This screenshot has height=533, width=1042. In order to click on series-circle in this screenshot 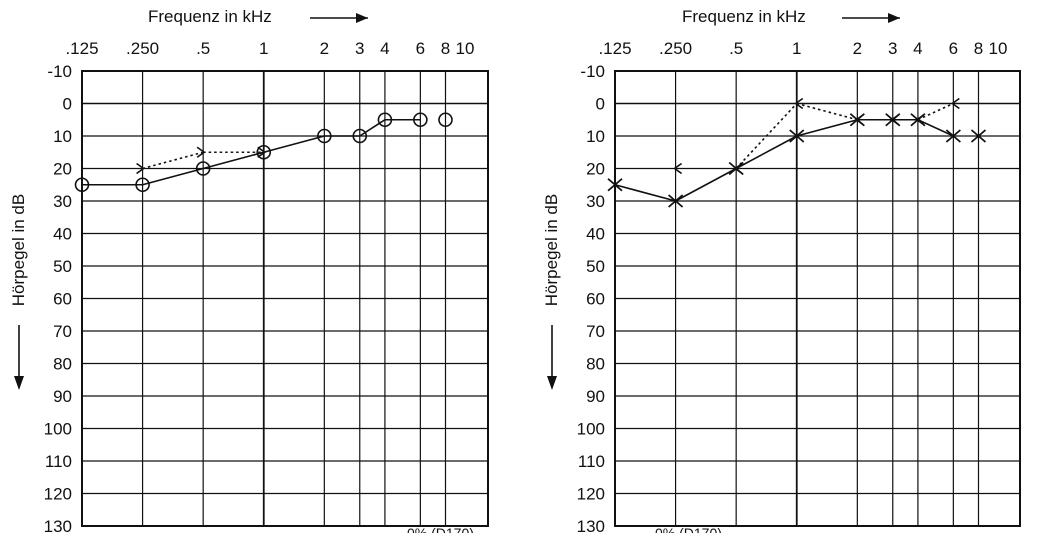, I will do `click(263, 152)`.